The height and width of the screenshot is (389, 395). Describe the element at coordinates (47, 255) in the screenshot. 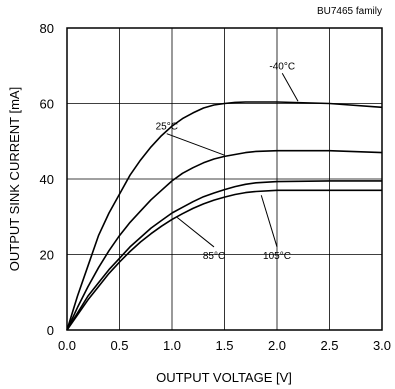

I see `y-tick-label: 20` at that location.